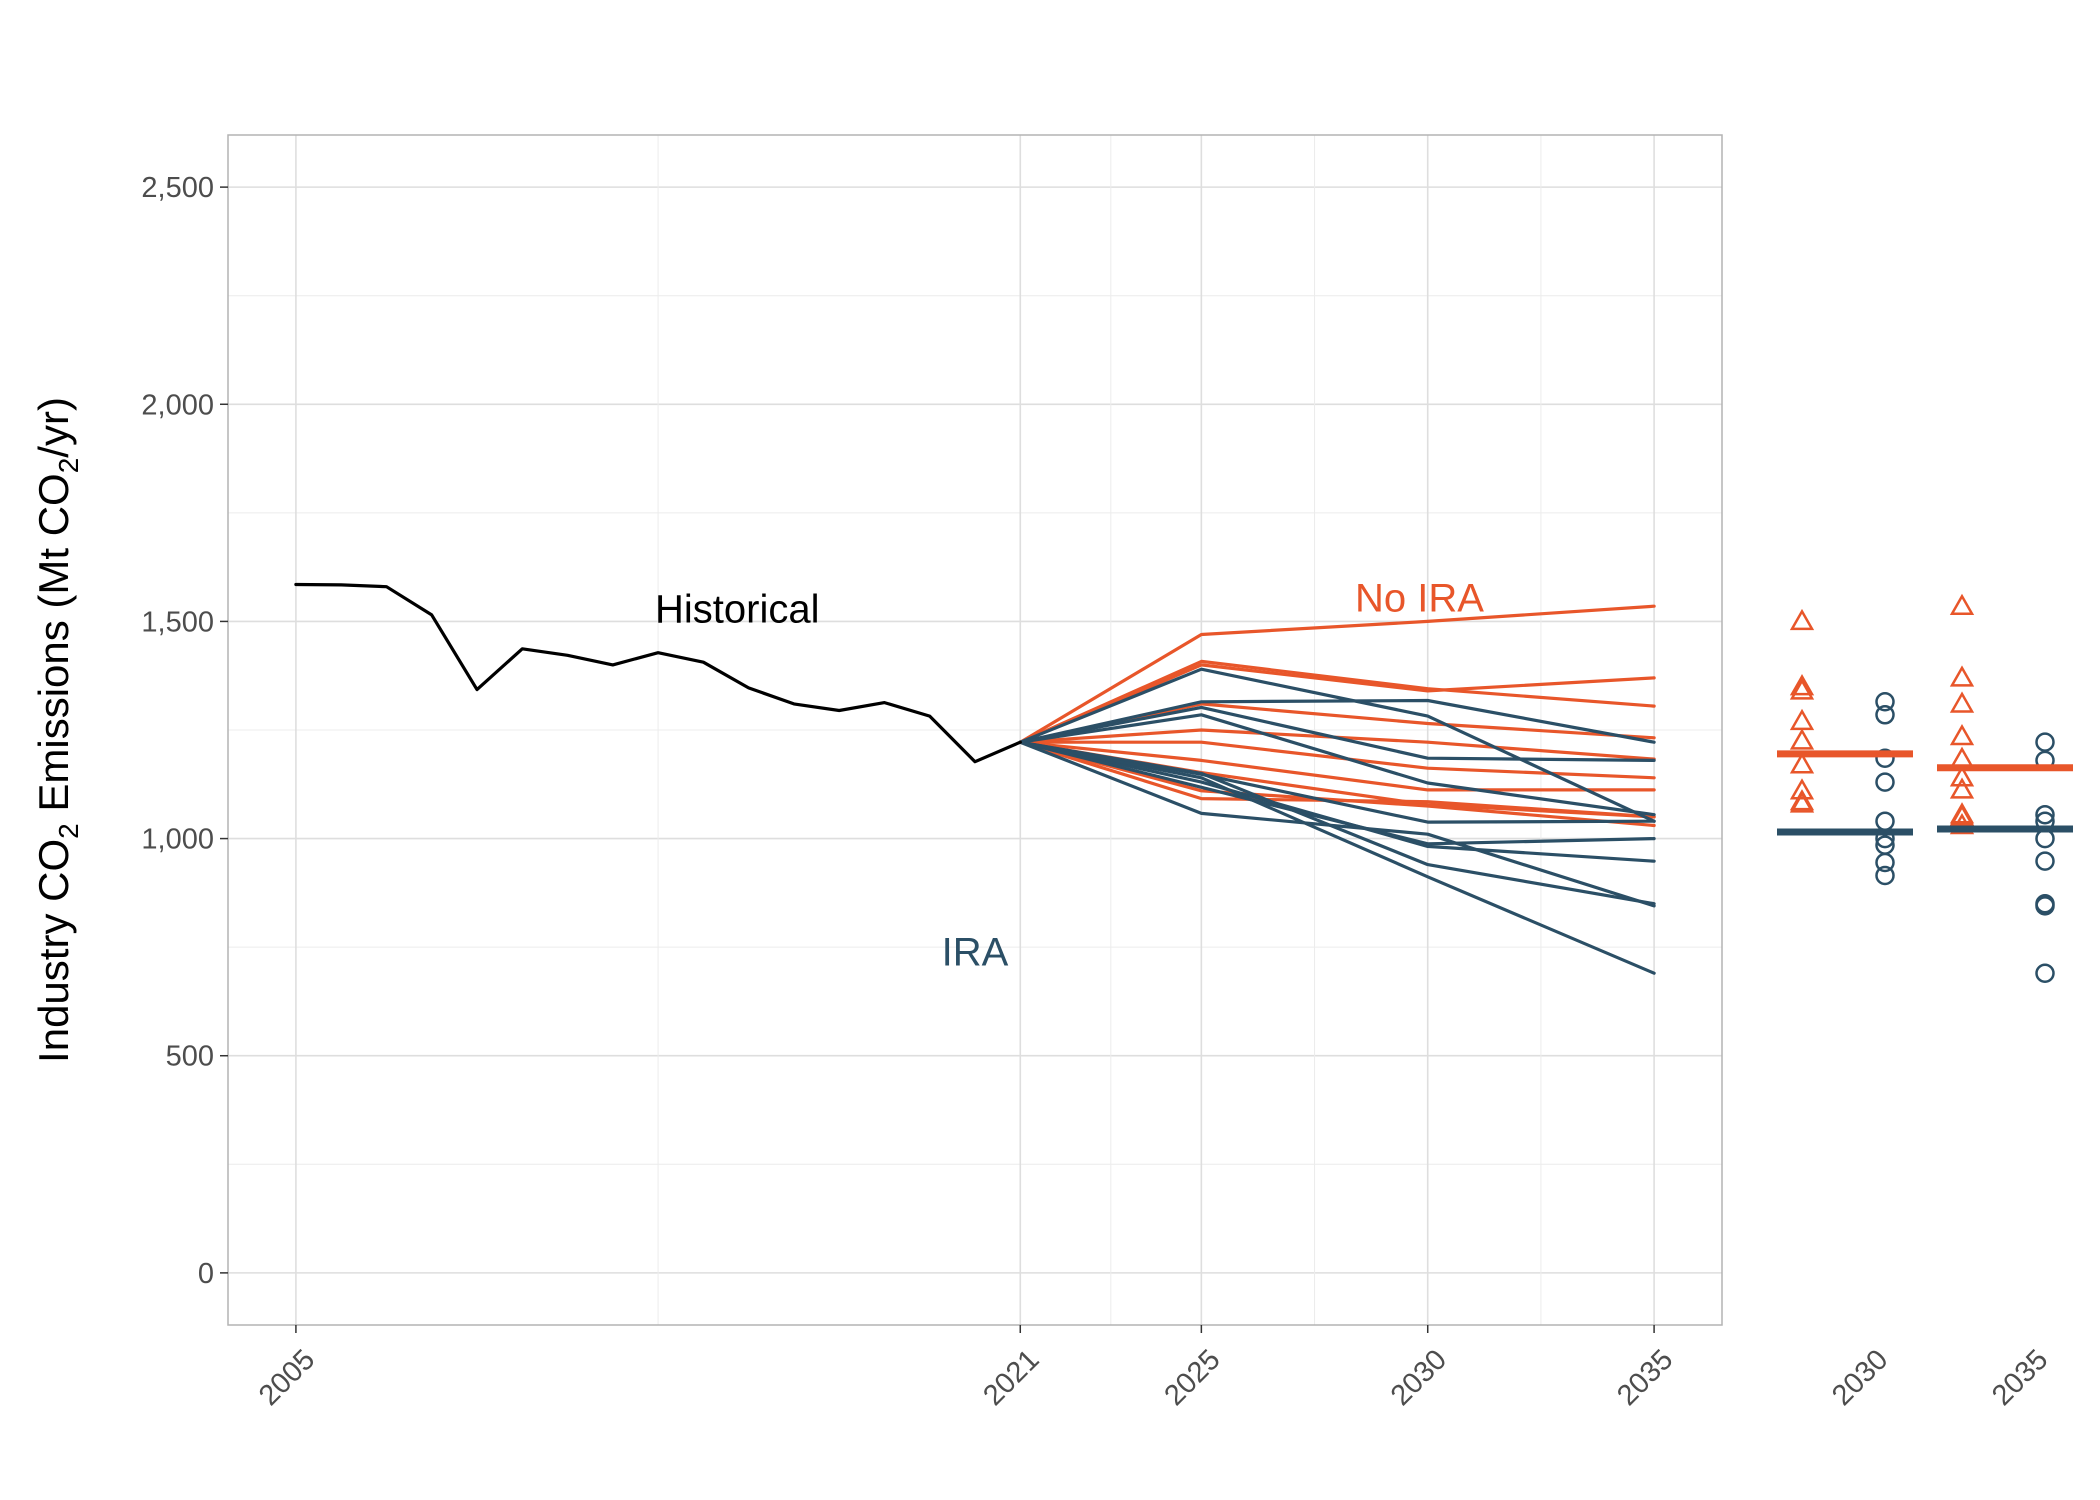 The width and height of the screenshot is (2100, 1500). What do you see at coordinates (177, 622) in the screenshot?
I see `y-tick-label: 1,500` at bounding box center [177, 622].